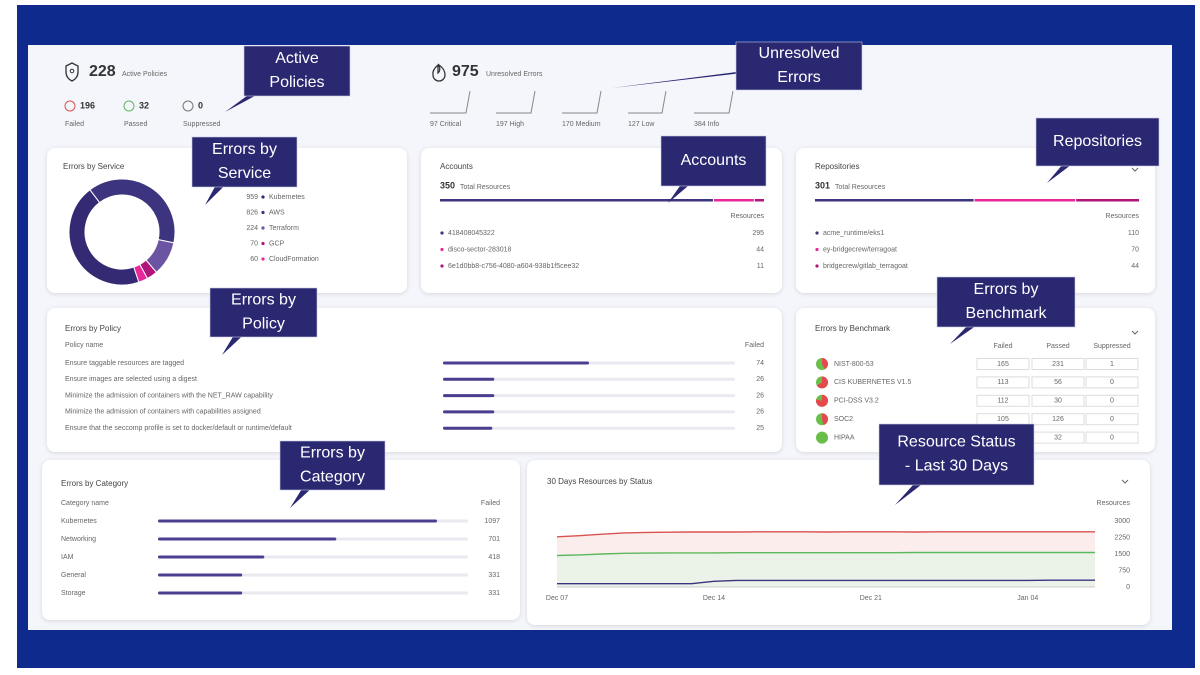  I want to click on legend-label: Kubernetes, so click(287, 197).